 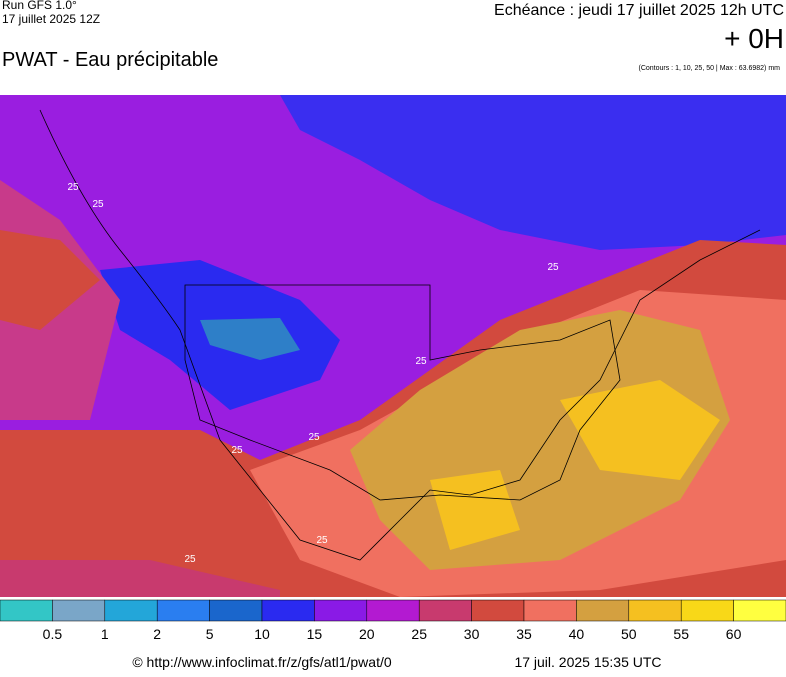 I want to click on colorbar-label: 5, so click(x=210, y=634).